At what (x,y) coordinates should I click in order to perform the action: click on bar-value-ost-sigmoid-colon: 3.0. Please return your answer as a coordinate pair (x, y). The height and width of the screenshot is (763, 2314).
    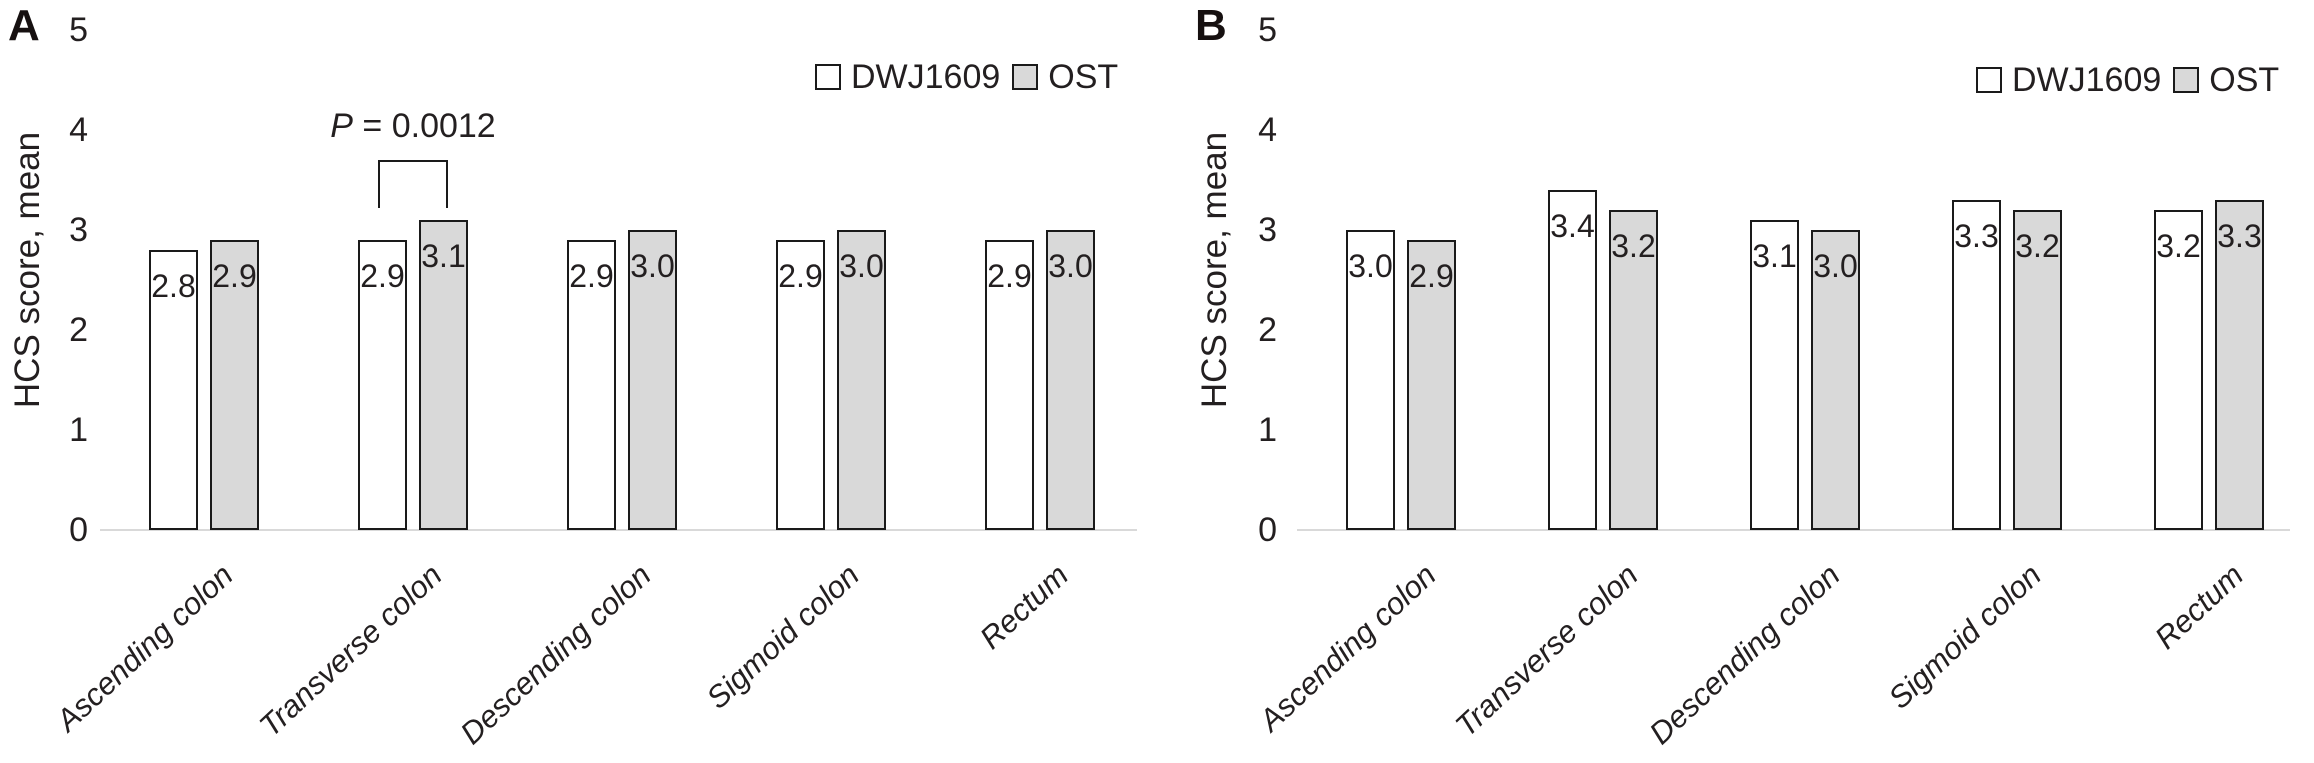
    Looking at the image, I should click on (861, 266).